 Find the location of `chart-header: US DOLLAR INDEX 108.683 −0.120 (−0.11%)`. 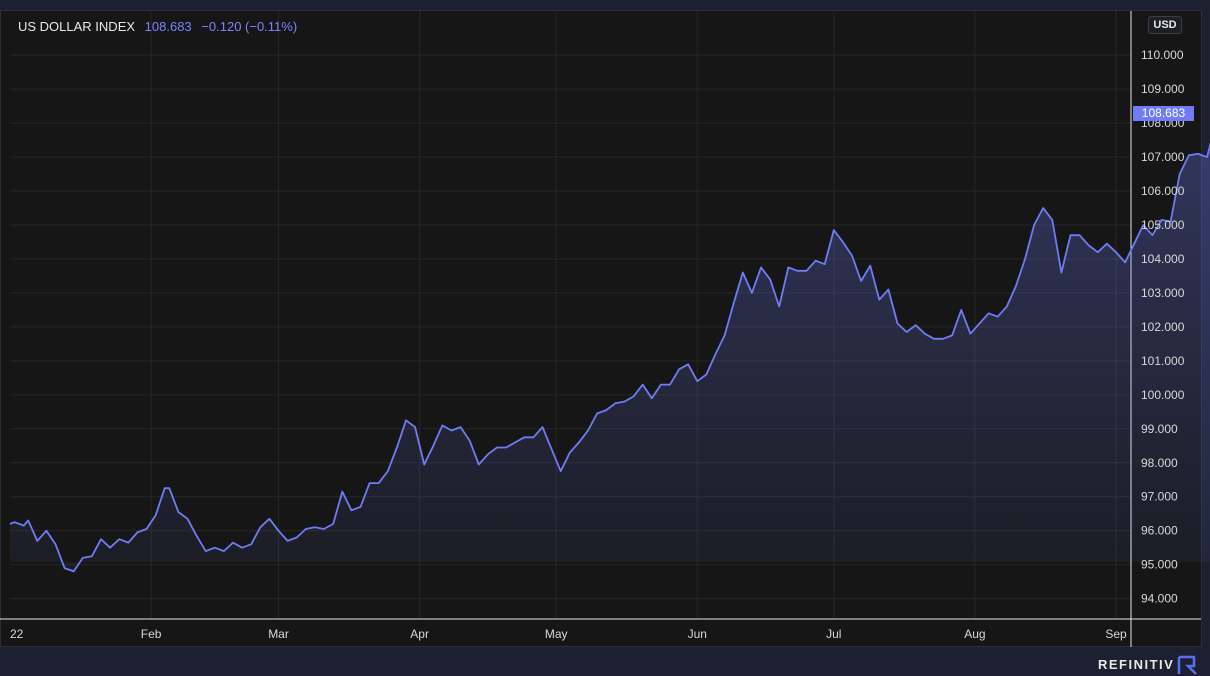

chart-header: US DOLLAR INDEX 108.683 −0.120 (−0.11%) is located at coordinates (157, 26).